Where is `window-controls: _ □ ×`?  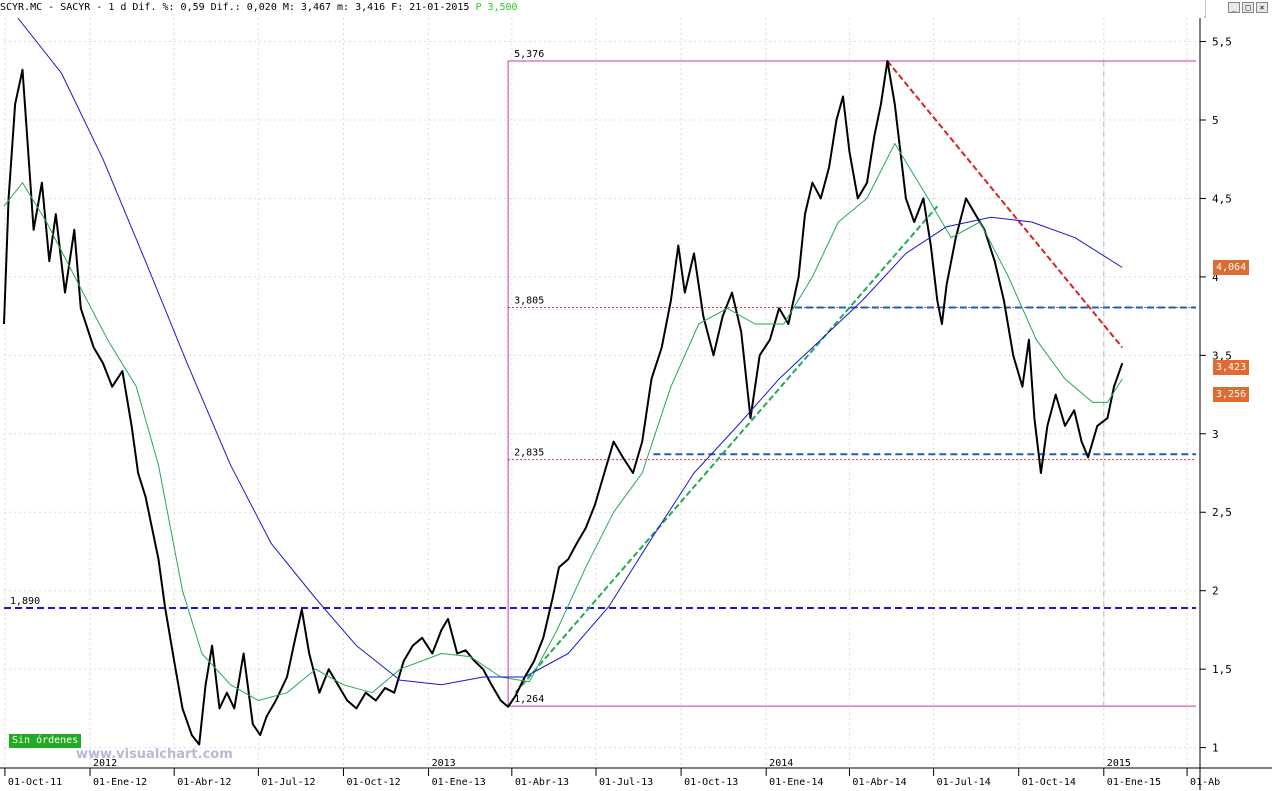 window-controls: _ □ × is located at coordinates (1248, 7).